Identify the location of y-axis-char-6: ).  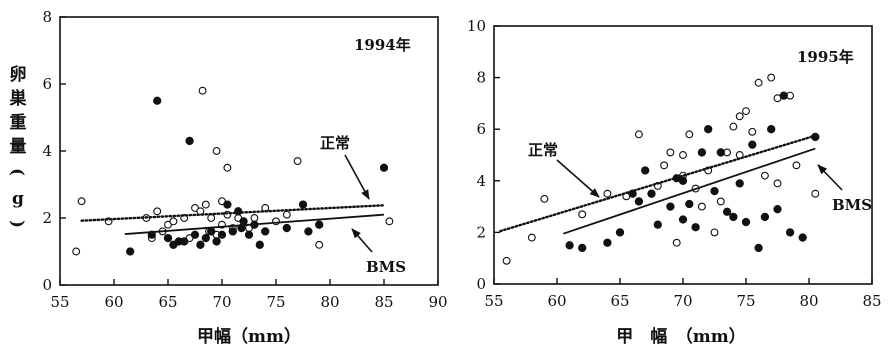
(17, 224).